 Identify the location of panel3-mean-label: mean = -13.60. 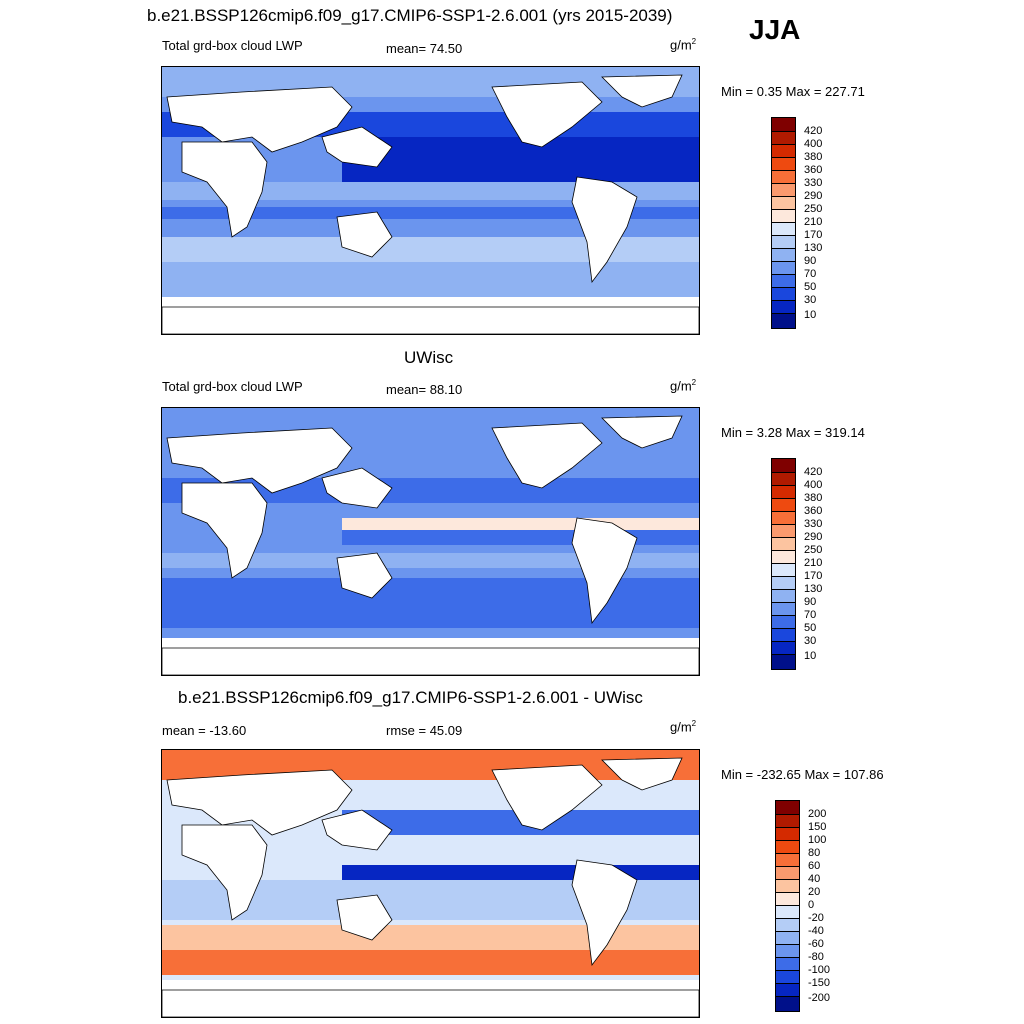
(204, 730).